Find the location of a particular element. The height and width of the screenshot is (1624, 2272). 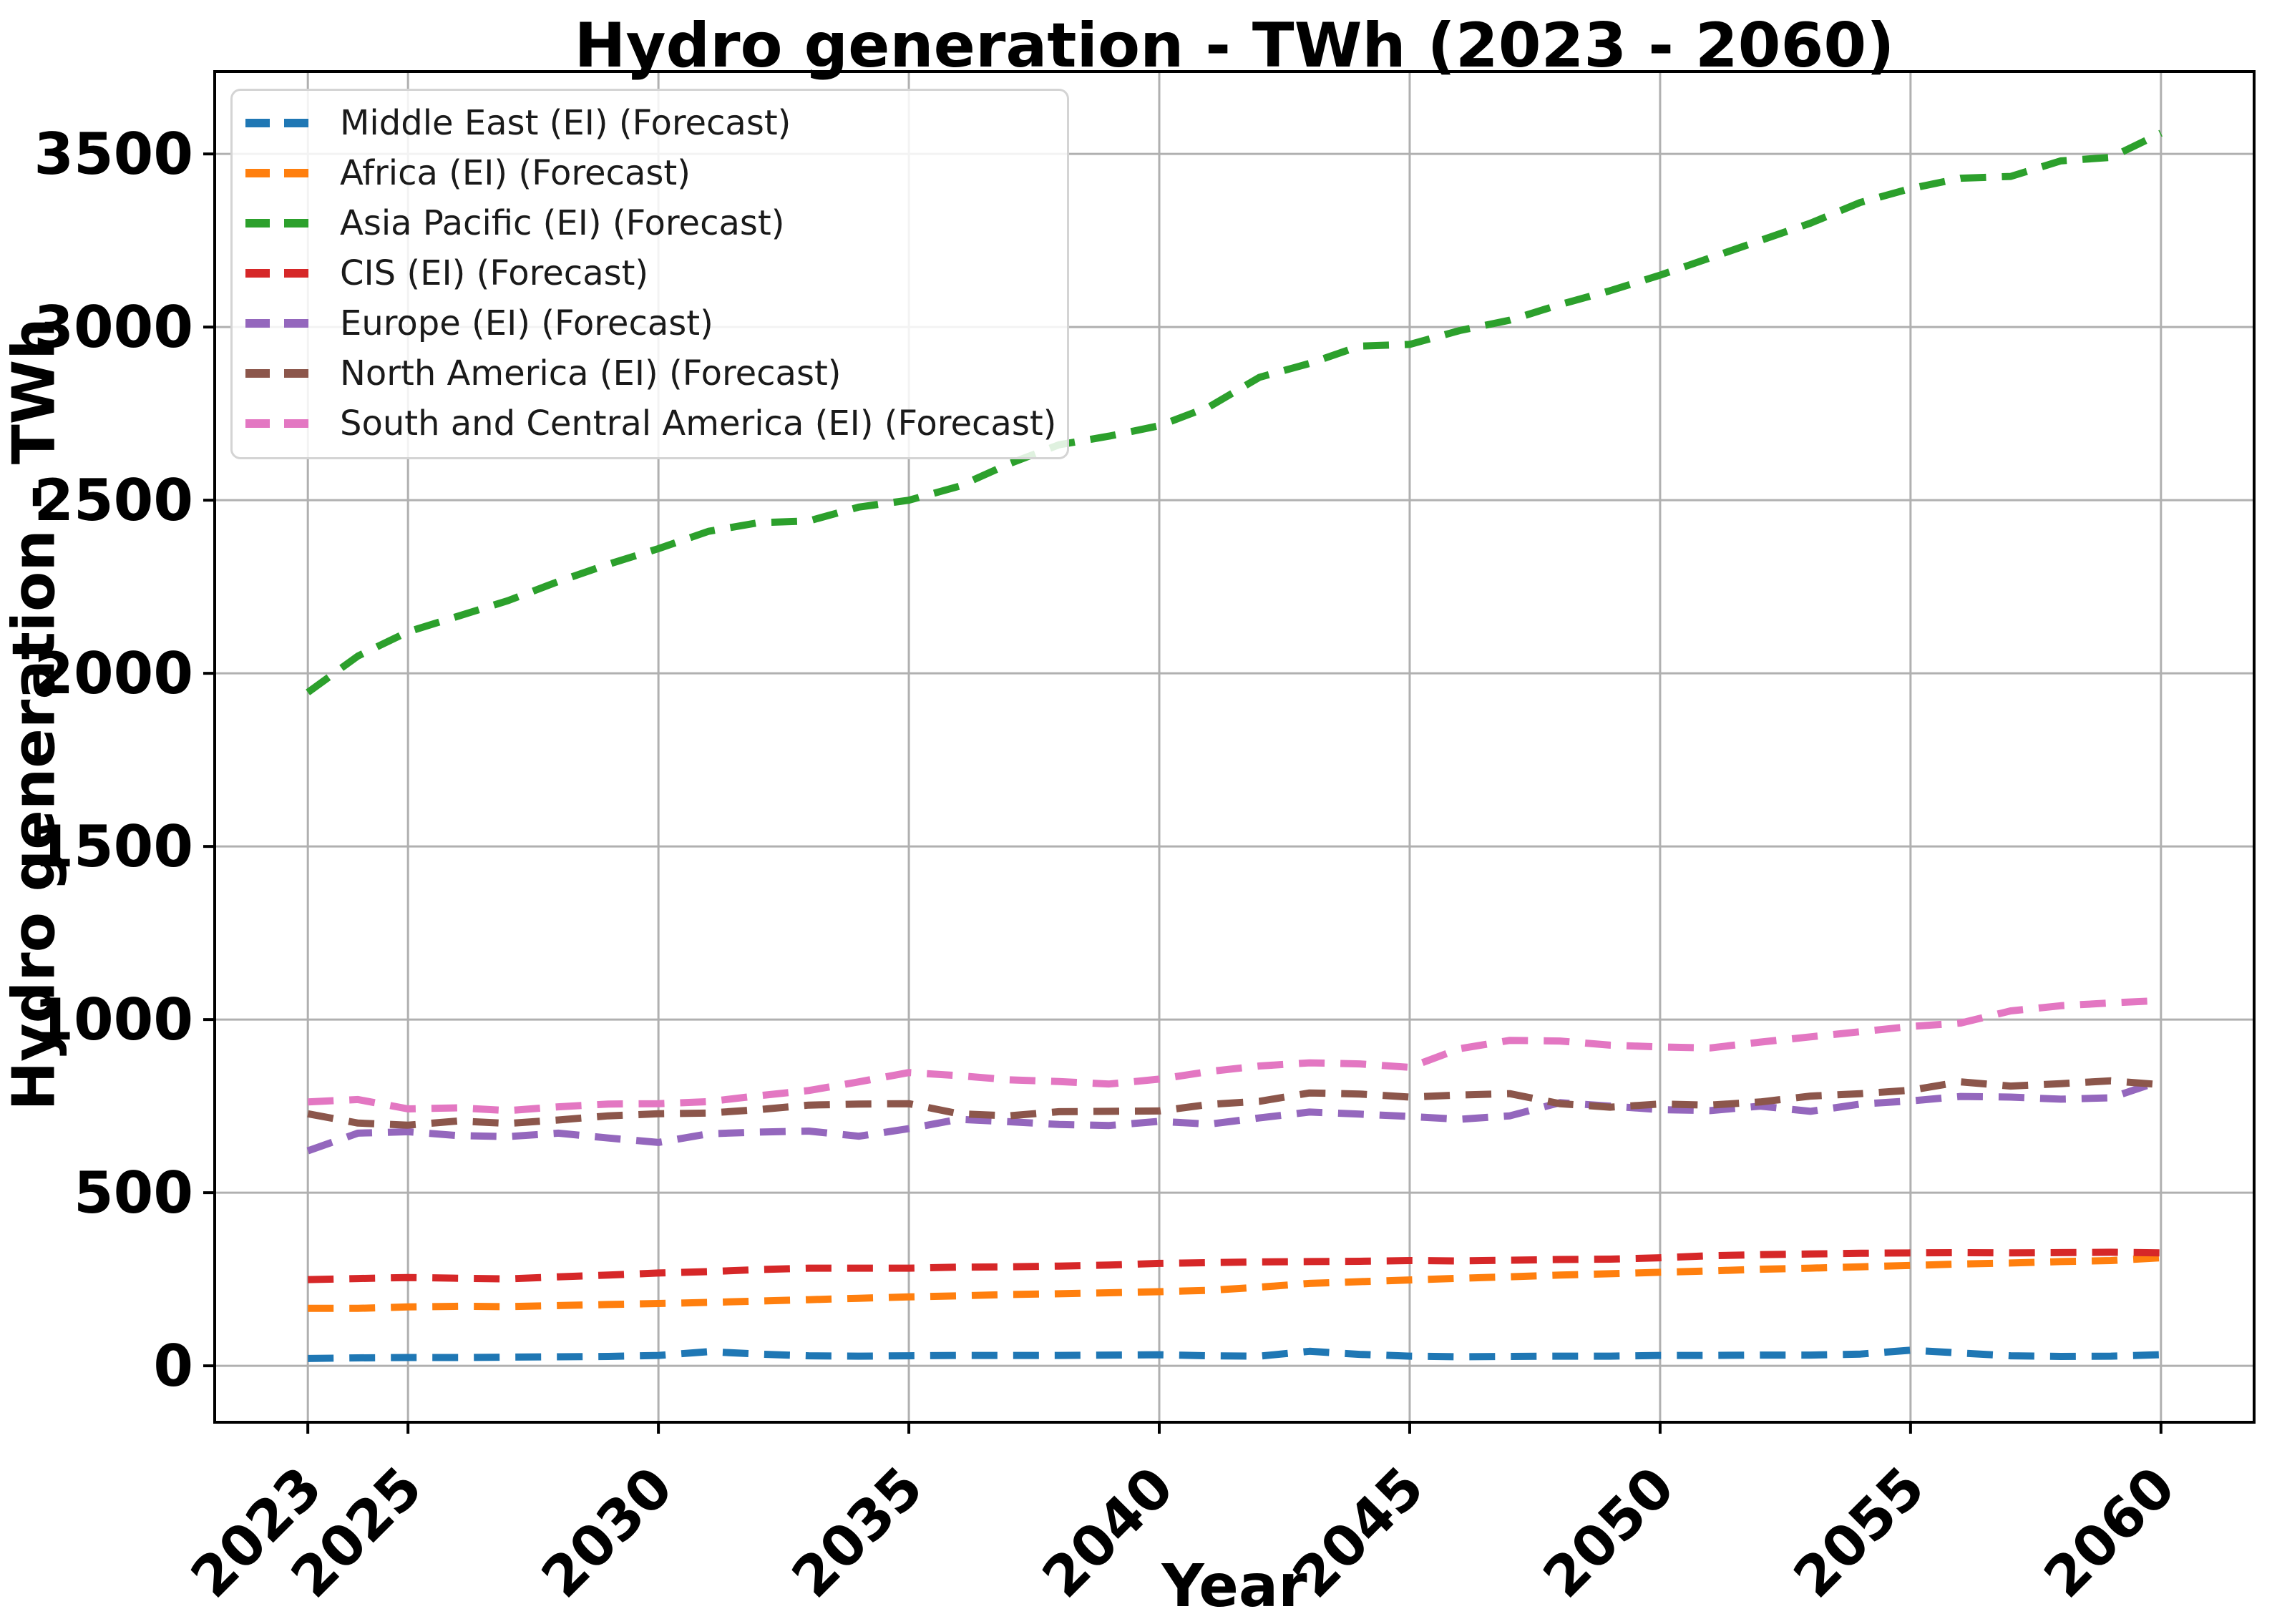

legend-item: CIS (EI) (Forecast) is located at coordinates (656, 273).